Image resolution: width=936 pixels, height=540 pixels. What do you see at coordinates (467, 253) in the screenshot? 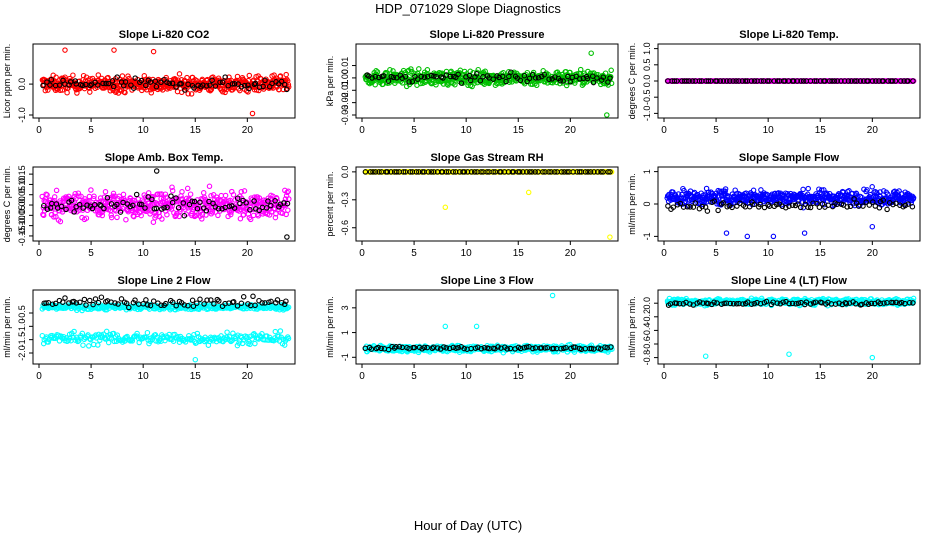
I see `x-tick-label: 10` at bounding box center [467, 253].